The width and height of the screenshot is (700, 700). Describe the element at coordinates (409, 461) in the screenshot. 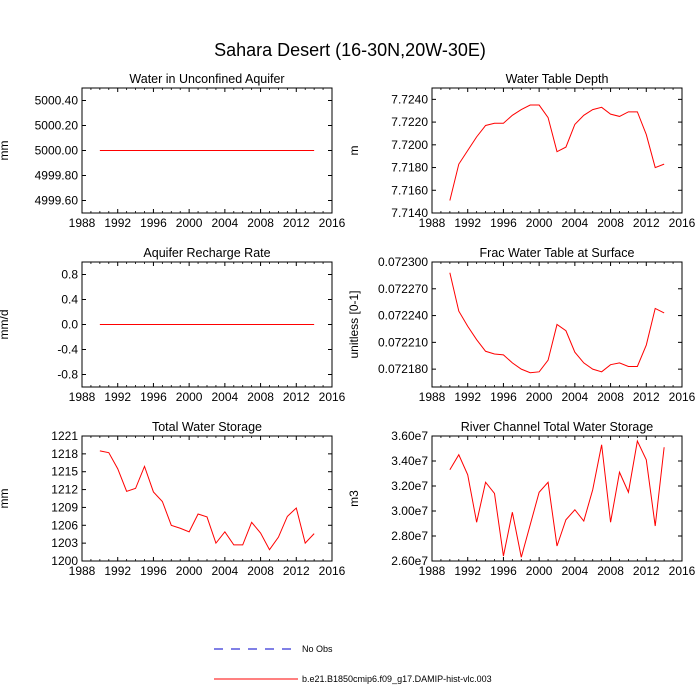

I see `y-tick-label: 3.40e7` at that location.